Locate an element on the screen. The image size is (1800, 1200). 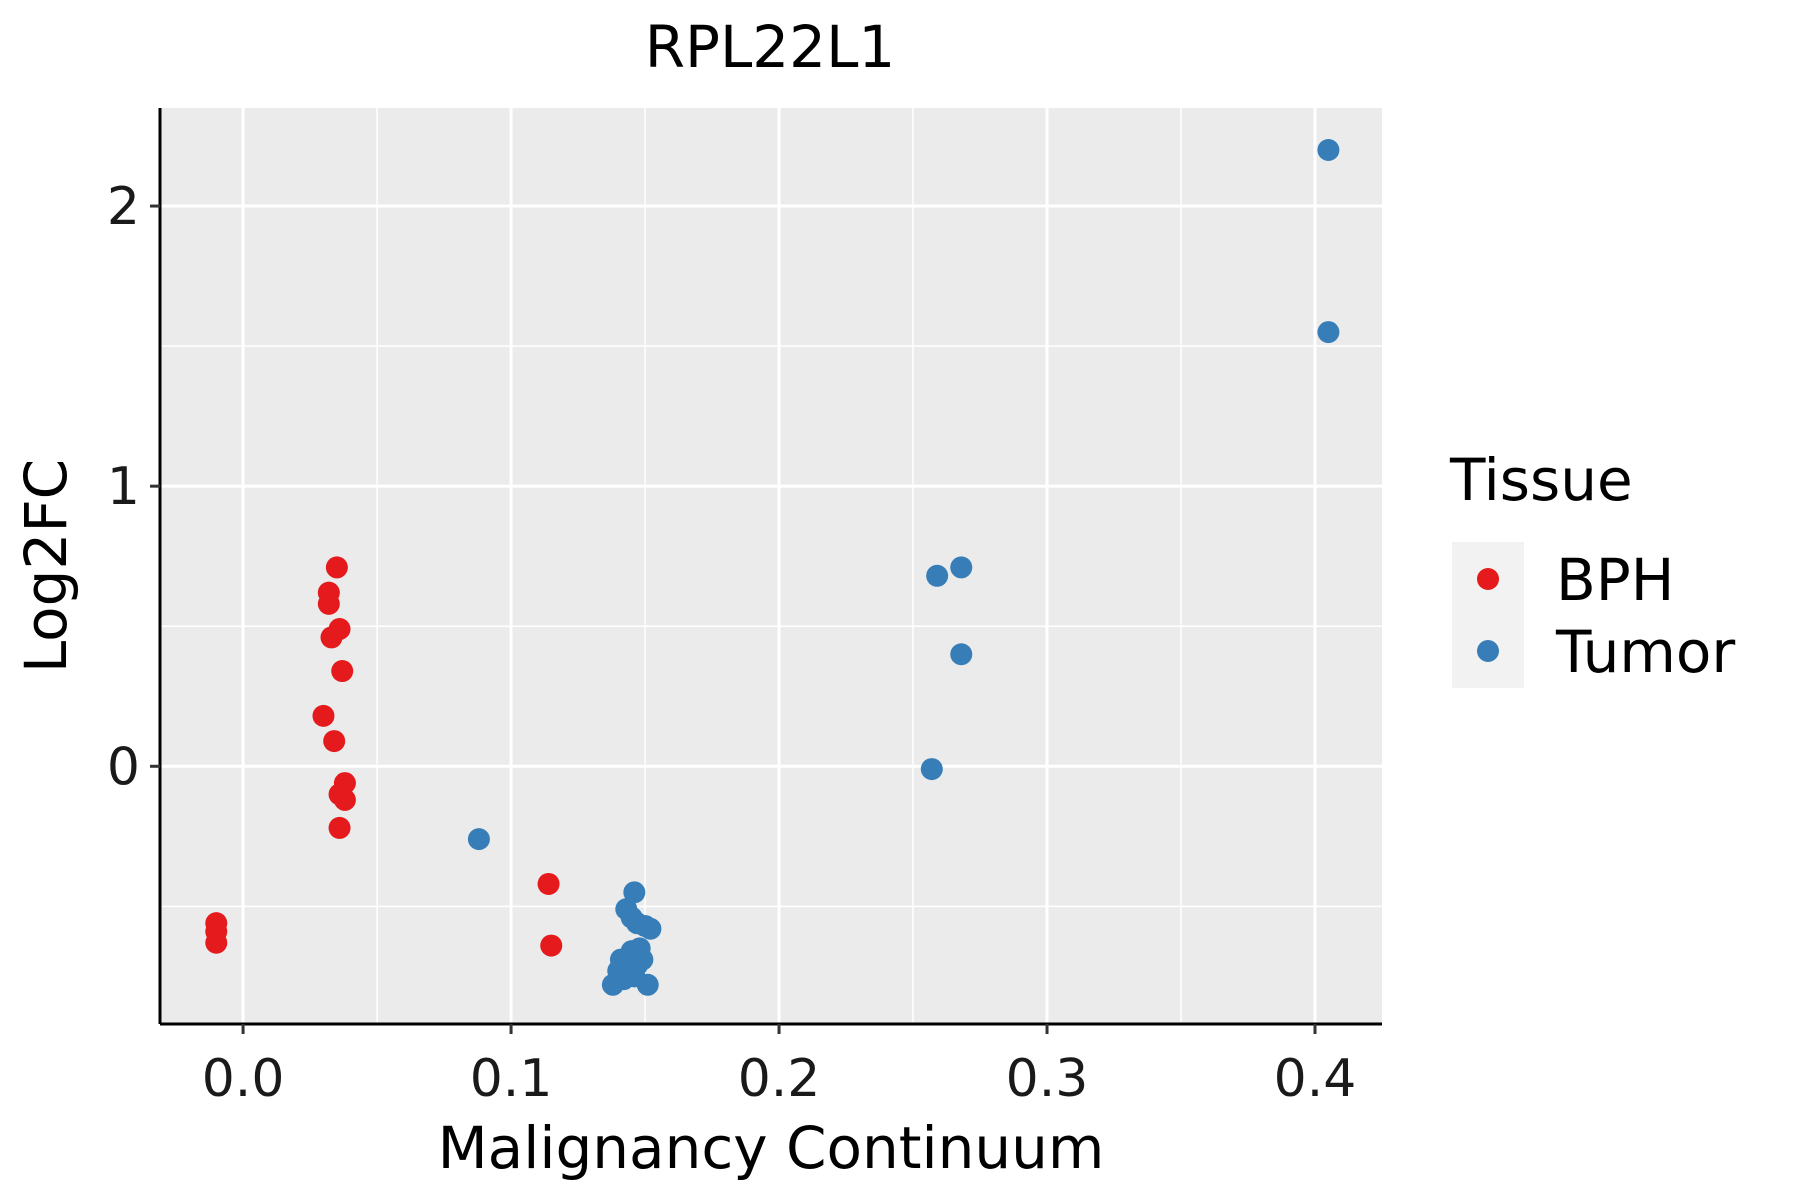
legend-key-background is located at coordinates (1488, 615).